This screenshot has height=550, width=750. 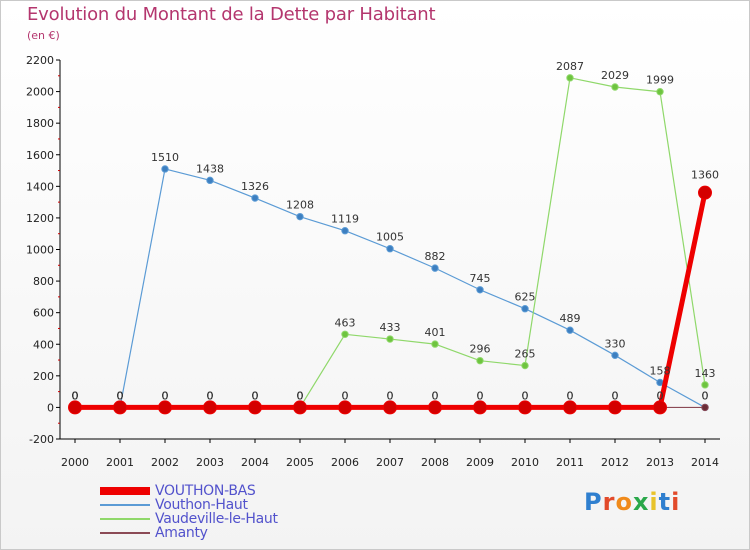 I want to click on data-label-vouthon-haut: 745, so click(x=480, y=278).